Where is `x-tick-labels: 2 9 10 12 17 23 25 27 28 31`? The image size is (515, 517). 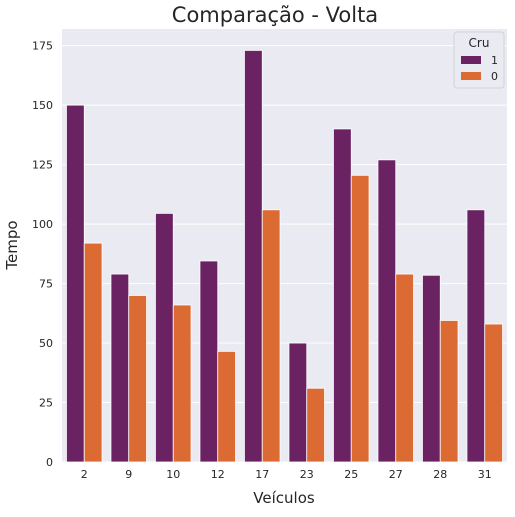 x-tick-labels: 2 9 10 12 17 23 25 27 28 31 is located at coordinates (286, 474).